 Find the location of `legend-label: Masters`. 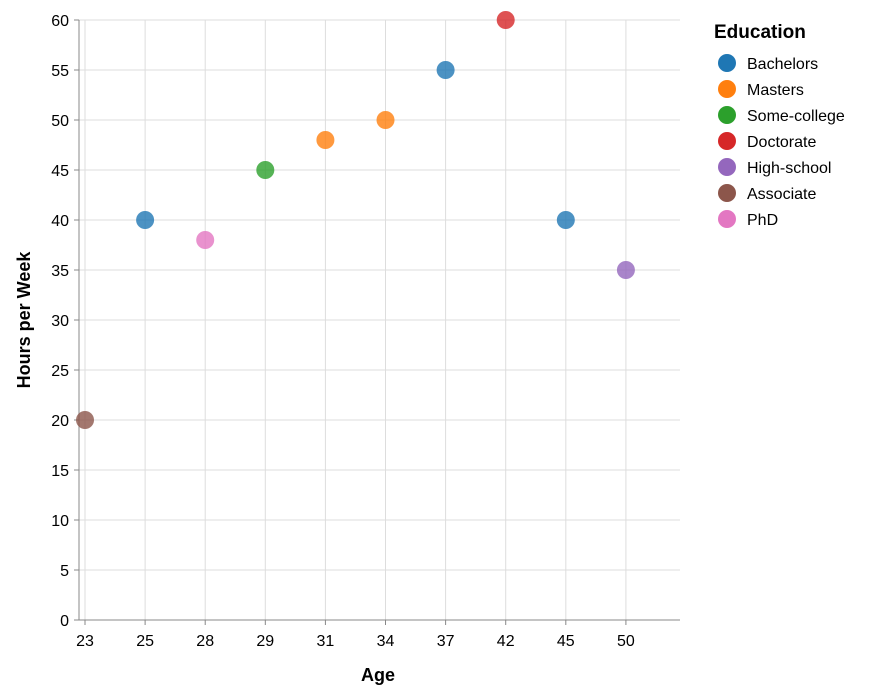

legend-label: Masters is located at coordinates (775, 90).